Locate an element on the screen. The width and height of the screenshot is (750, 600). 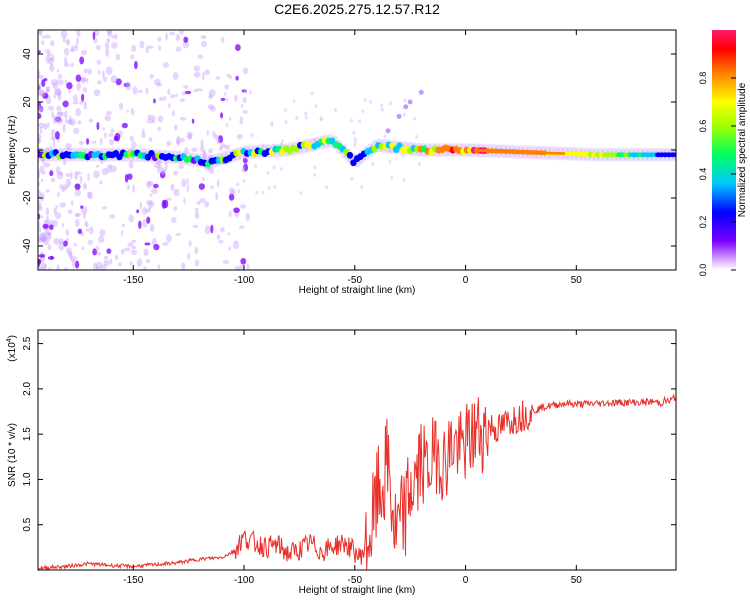
y-tick-label: -20 is located at coordinates (27, 197).